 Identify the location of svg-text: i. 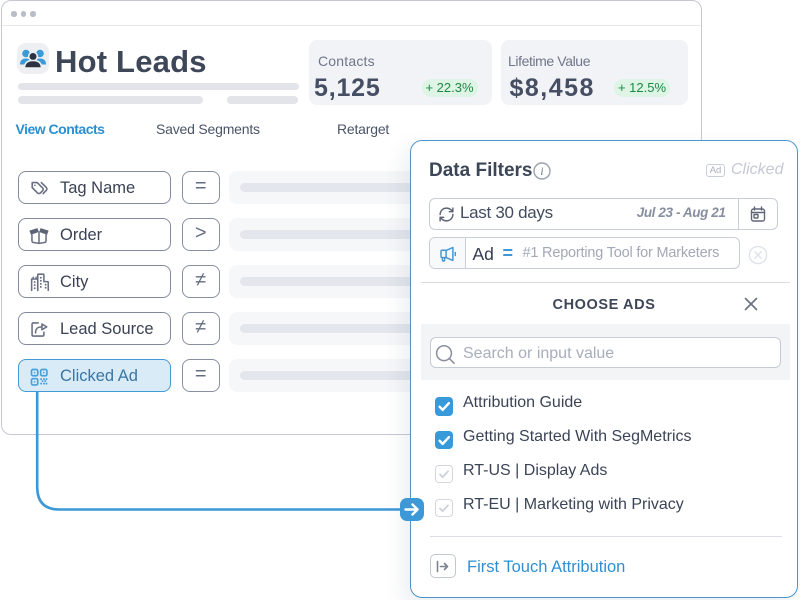
(541, 172).